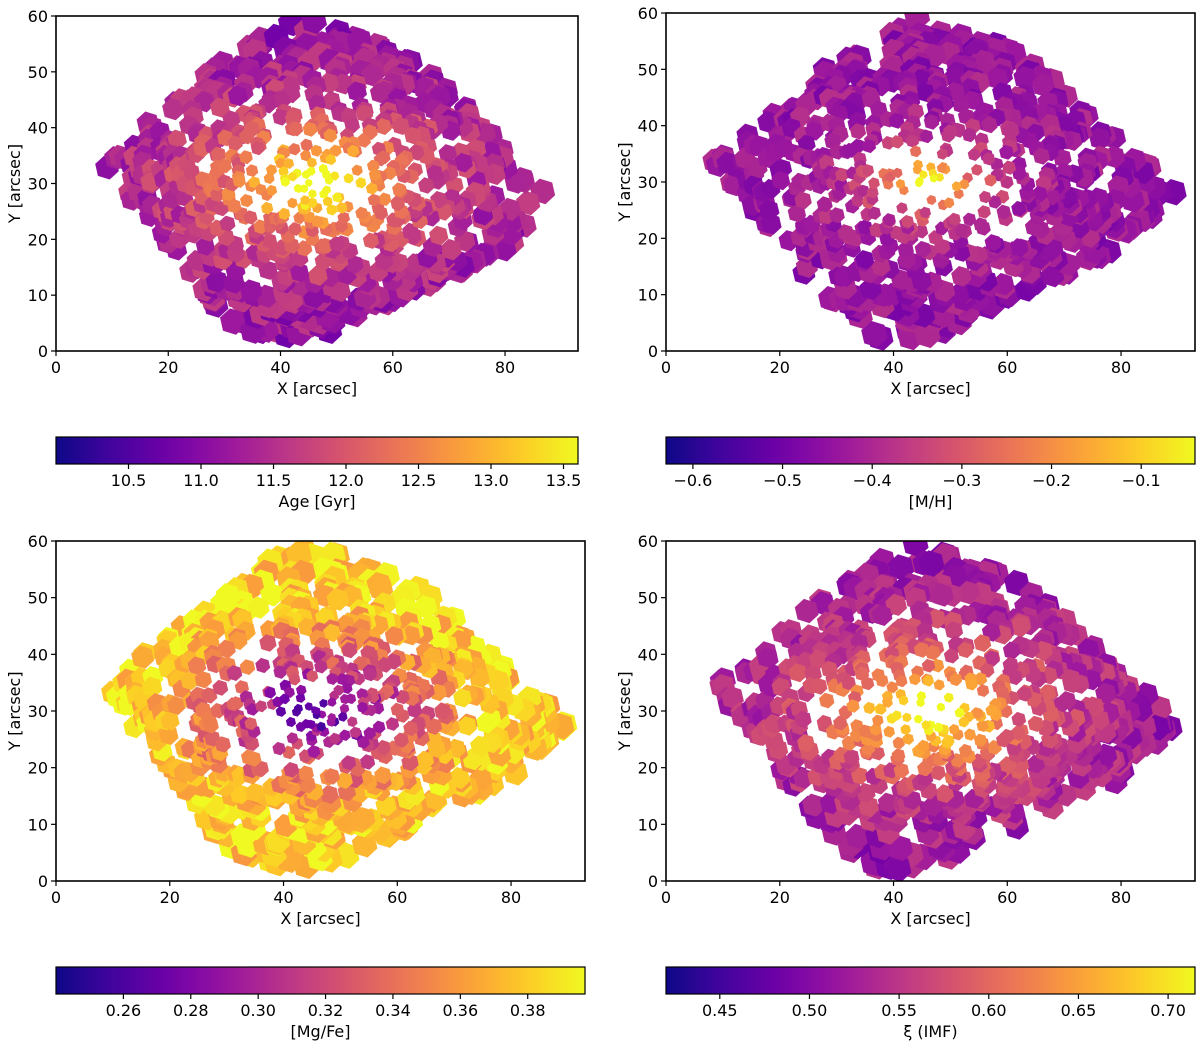 This screenshot has width=1200, height=1049. Describe the element at coordinates (648, 768) in the screenshot. I see `imf-ytick-label: 20` at that location.